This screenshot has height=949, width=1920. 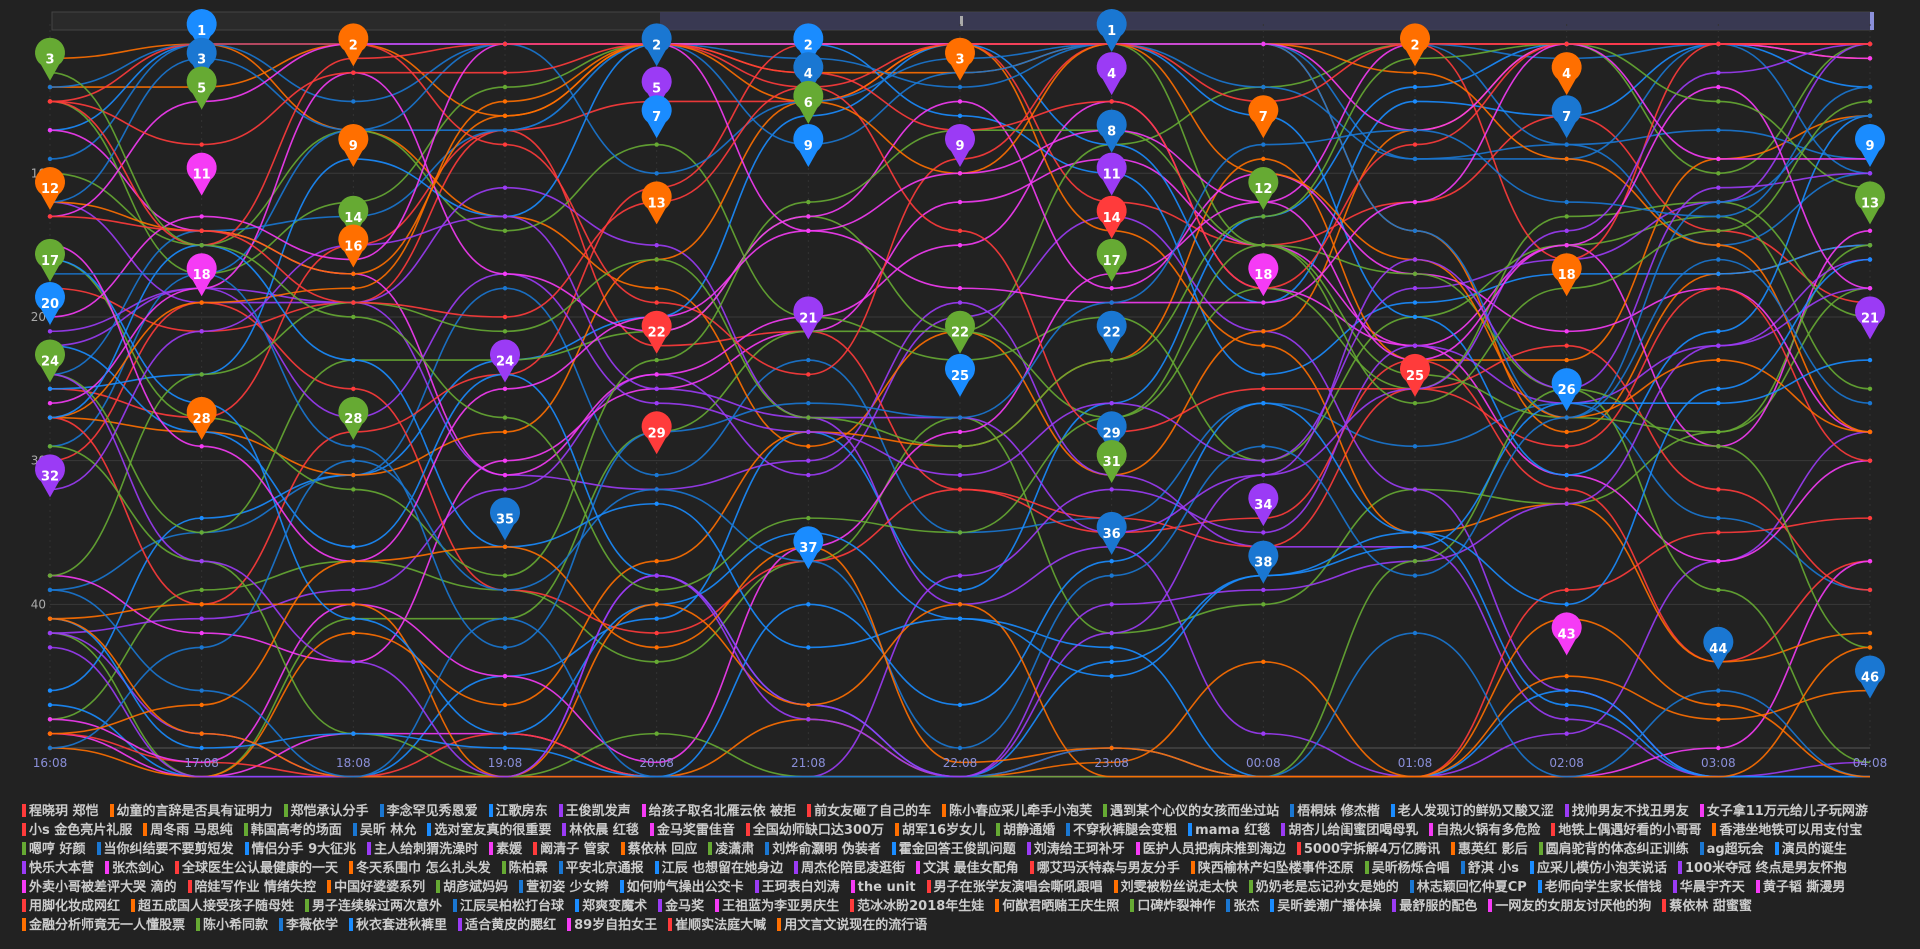 What do you see at coordinates (917, 906) in the screenshot?
I see `legend-item: 范冰冰盼2018年生娃` at bounding box center [917, 906].